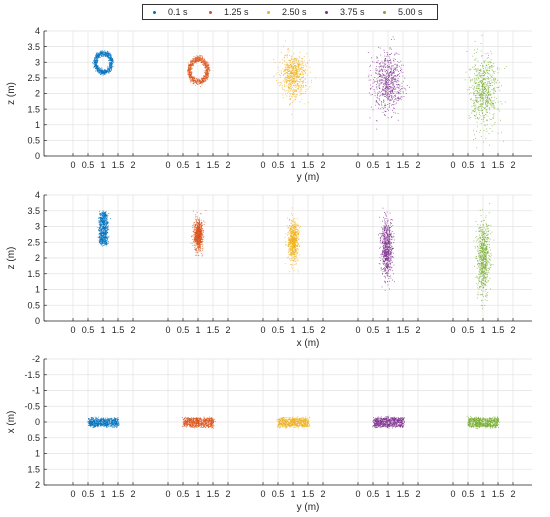  I want to click on series-4-cloud, so click(388, 83).